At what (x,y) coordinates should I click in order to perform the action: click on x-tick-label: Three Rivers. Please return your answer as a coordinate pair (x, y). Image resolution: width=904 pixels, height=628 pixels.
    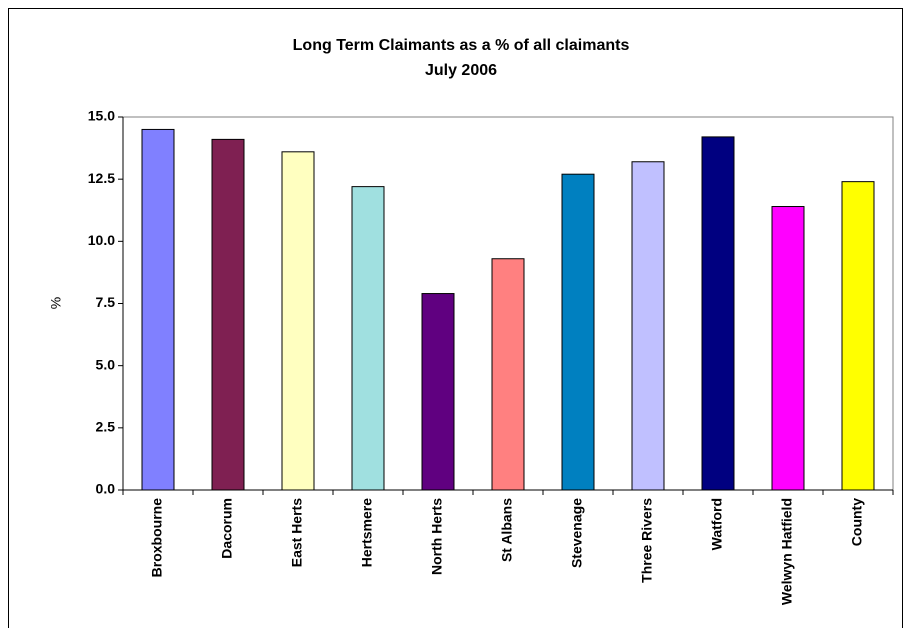
    Looking at the image, I should click on (647, 540).